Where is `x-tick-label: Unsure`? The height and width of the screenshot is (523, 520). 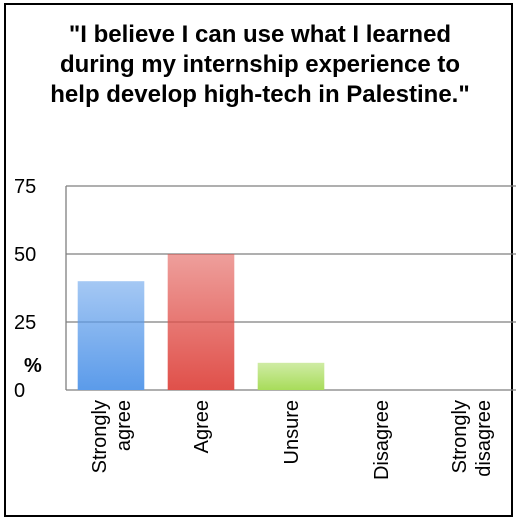
x-tick-label: Unsure is located at coordinates (292, 432).